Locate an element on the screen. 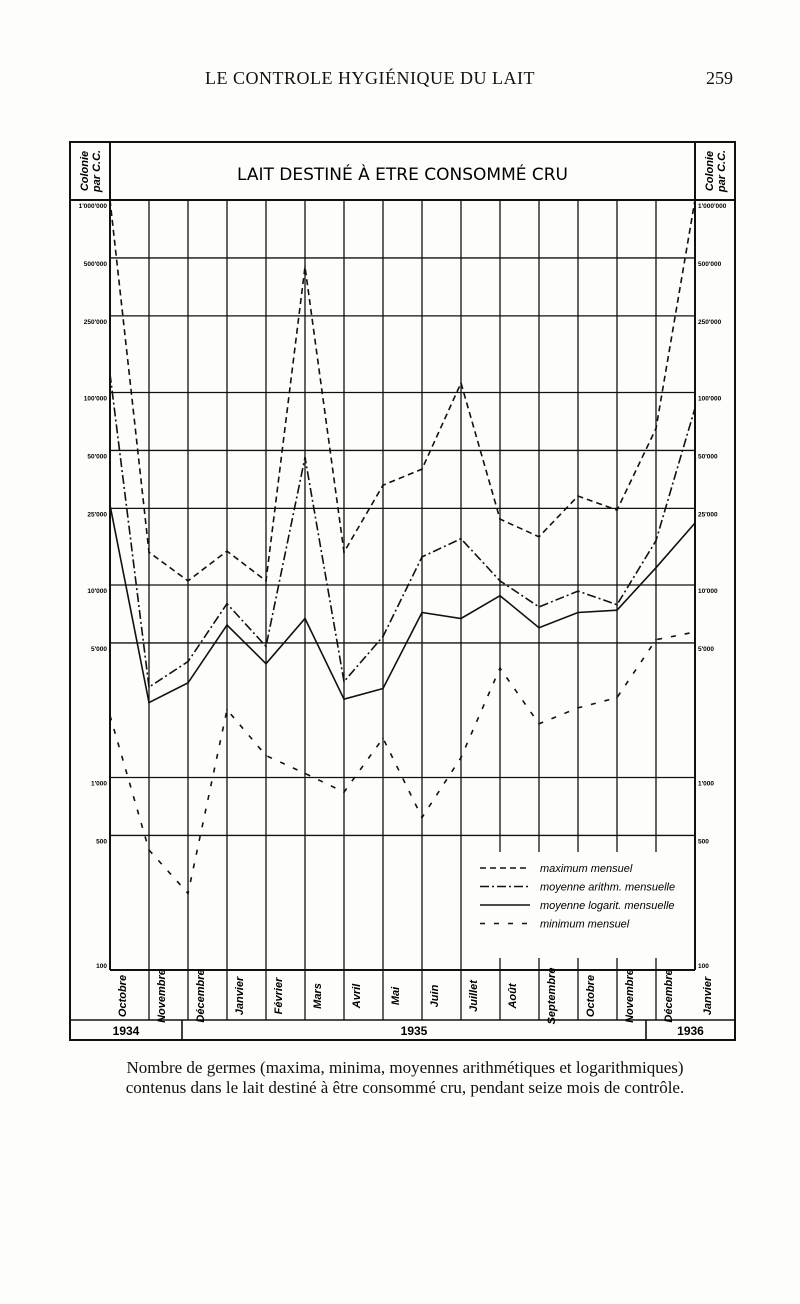  y-axis-label-right: Coloniepar C.C. is located at coordinates (716, 171).